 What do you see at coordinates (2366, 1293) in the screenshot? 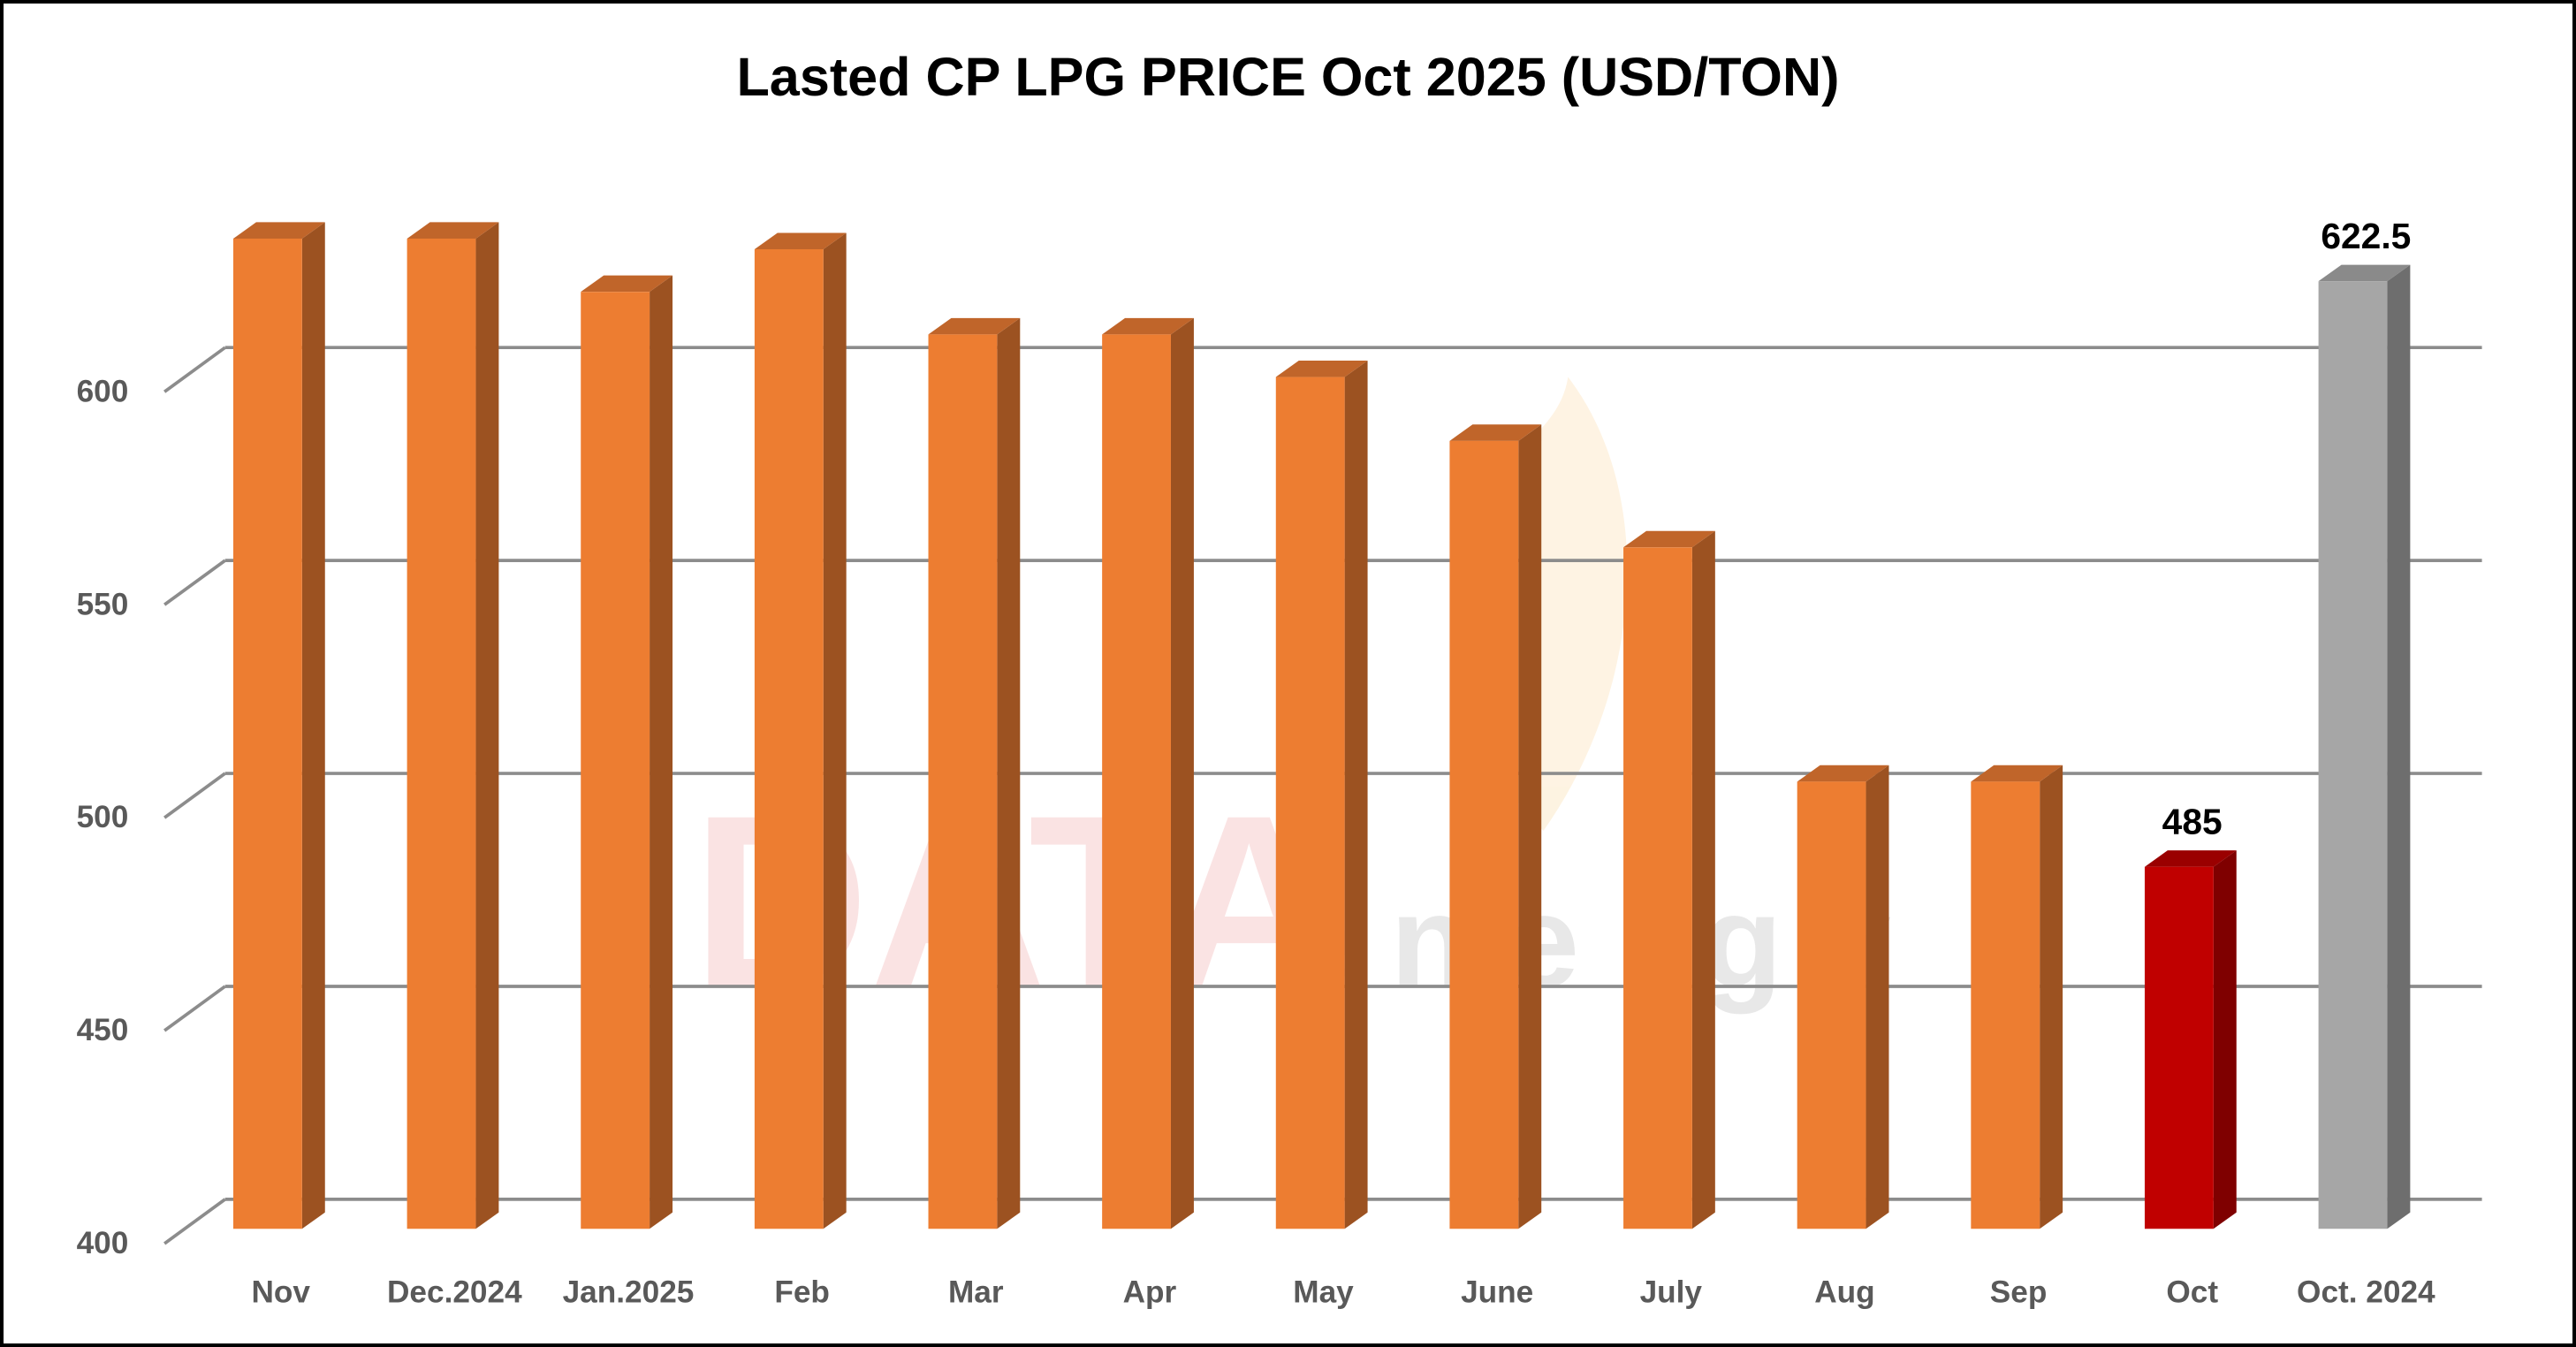
I see `x-tick-label: Oct. 2024` at bounding box center [2366, 1293].